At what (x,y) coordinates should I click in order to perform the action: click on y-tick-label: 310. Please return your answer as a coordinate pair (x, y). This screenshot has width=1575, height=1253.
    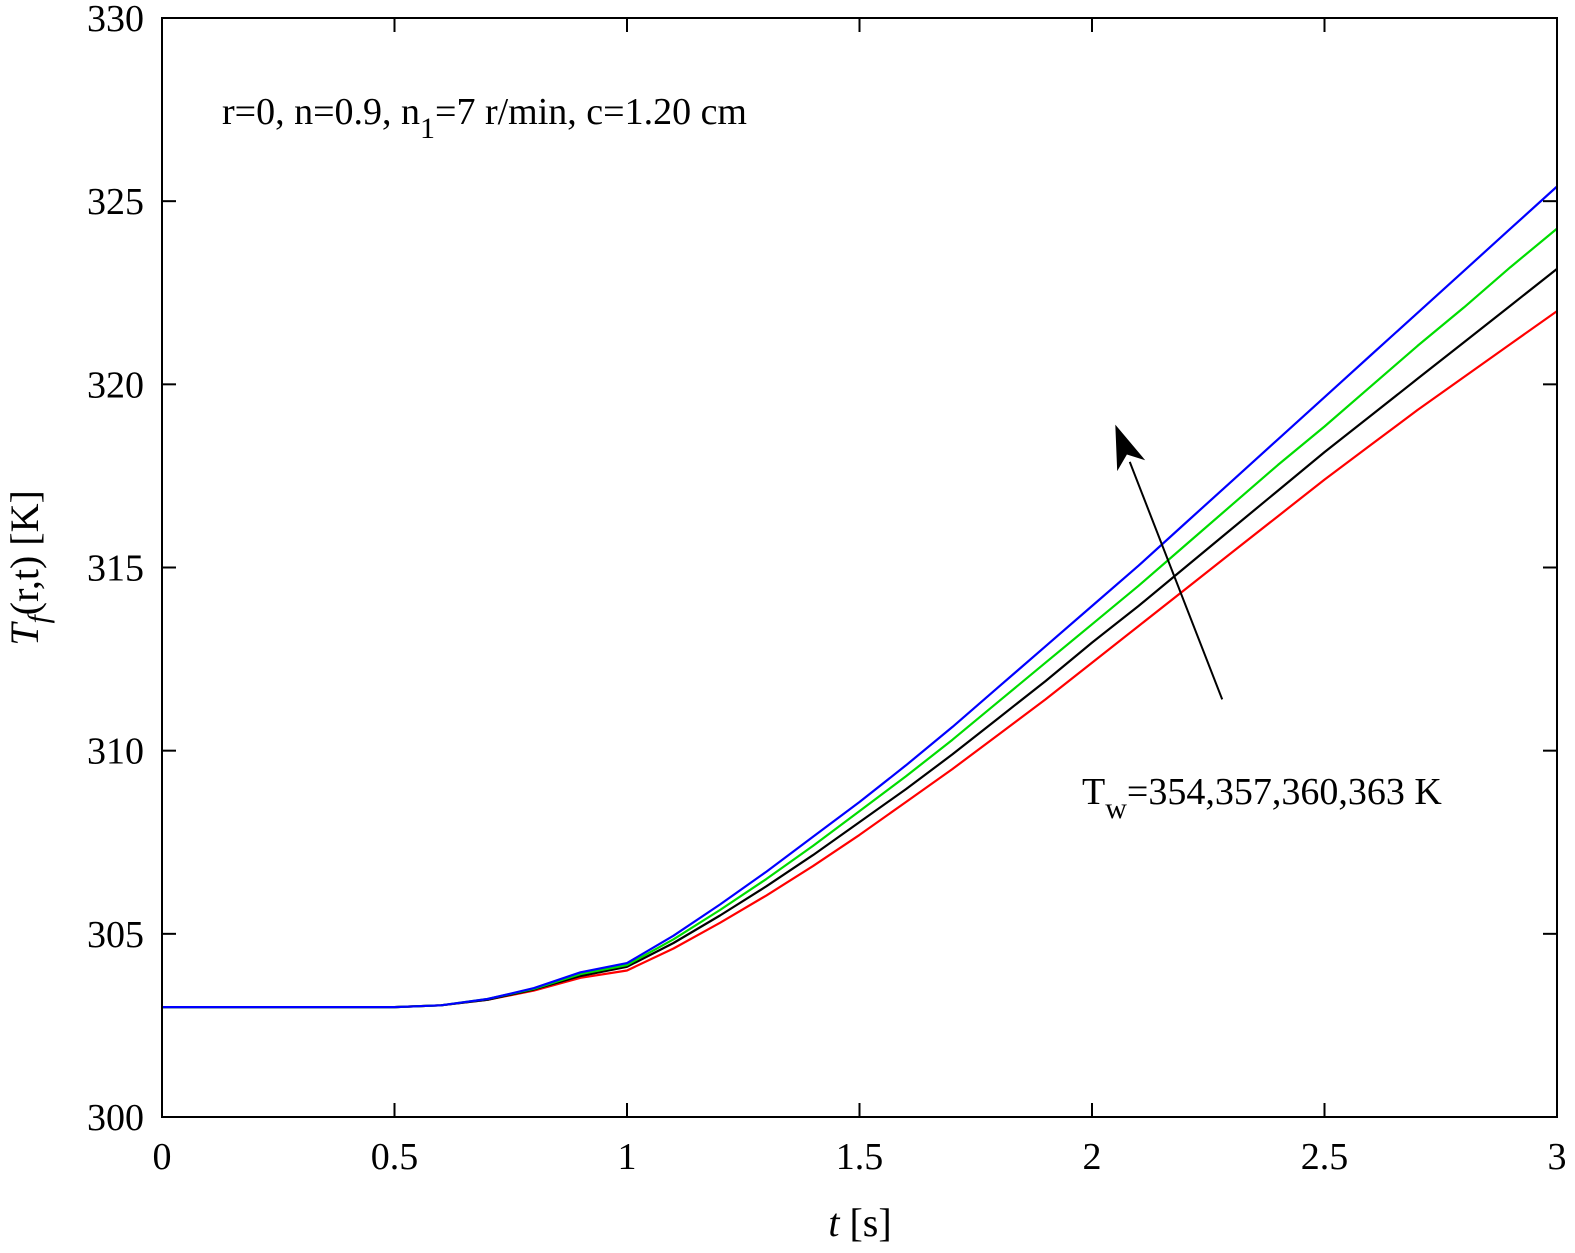
    Looking at the image, I should click on (115, 752).